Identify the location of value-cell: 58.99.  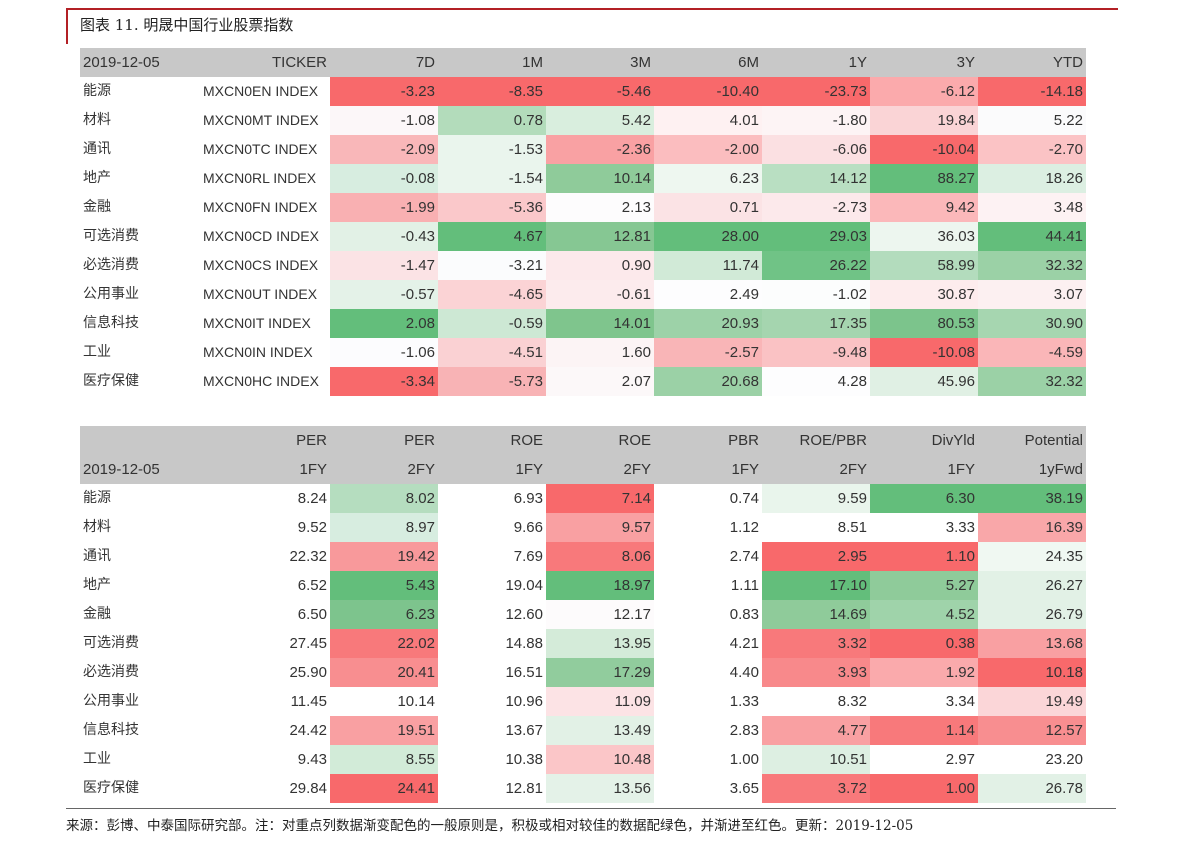
(924, 265).